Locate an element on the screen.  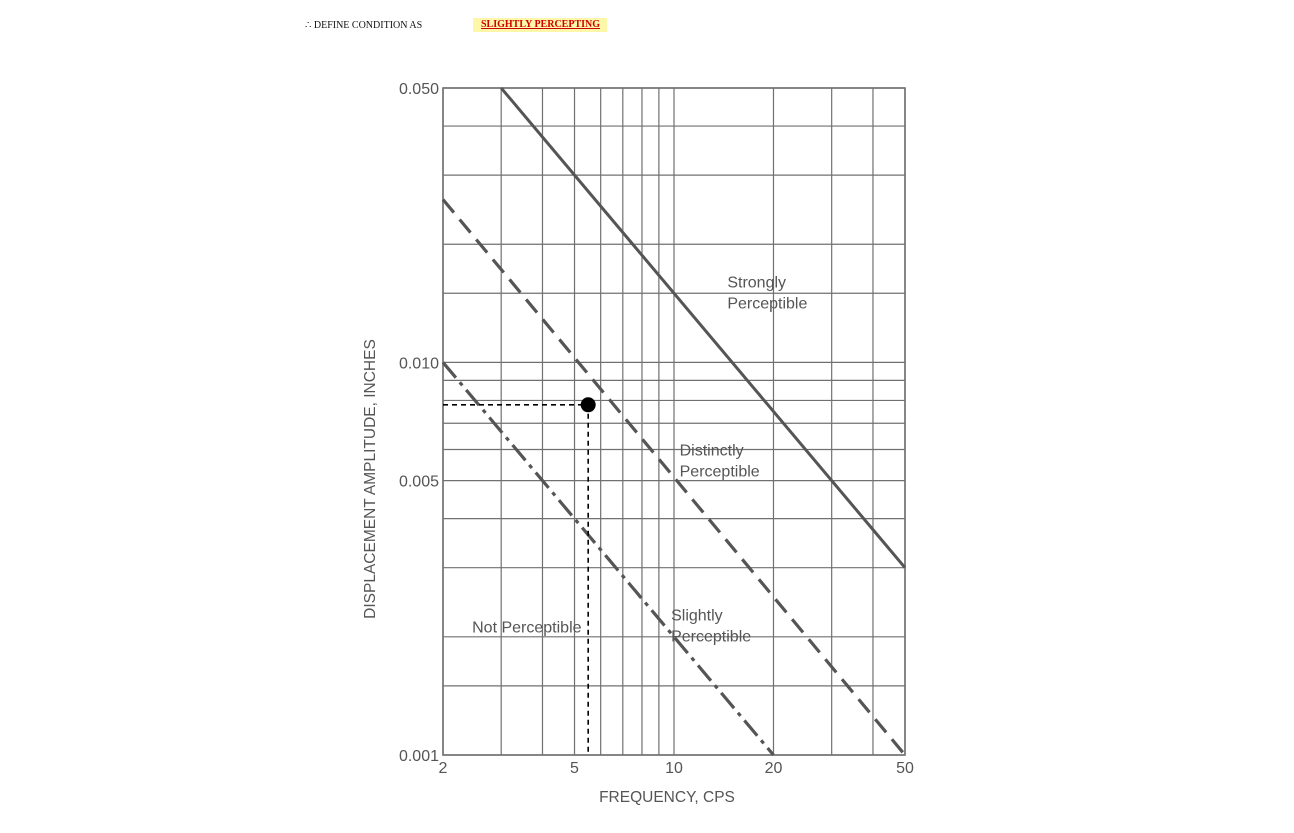
x-tick-label: 2 is located at coordinates (443, 768).